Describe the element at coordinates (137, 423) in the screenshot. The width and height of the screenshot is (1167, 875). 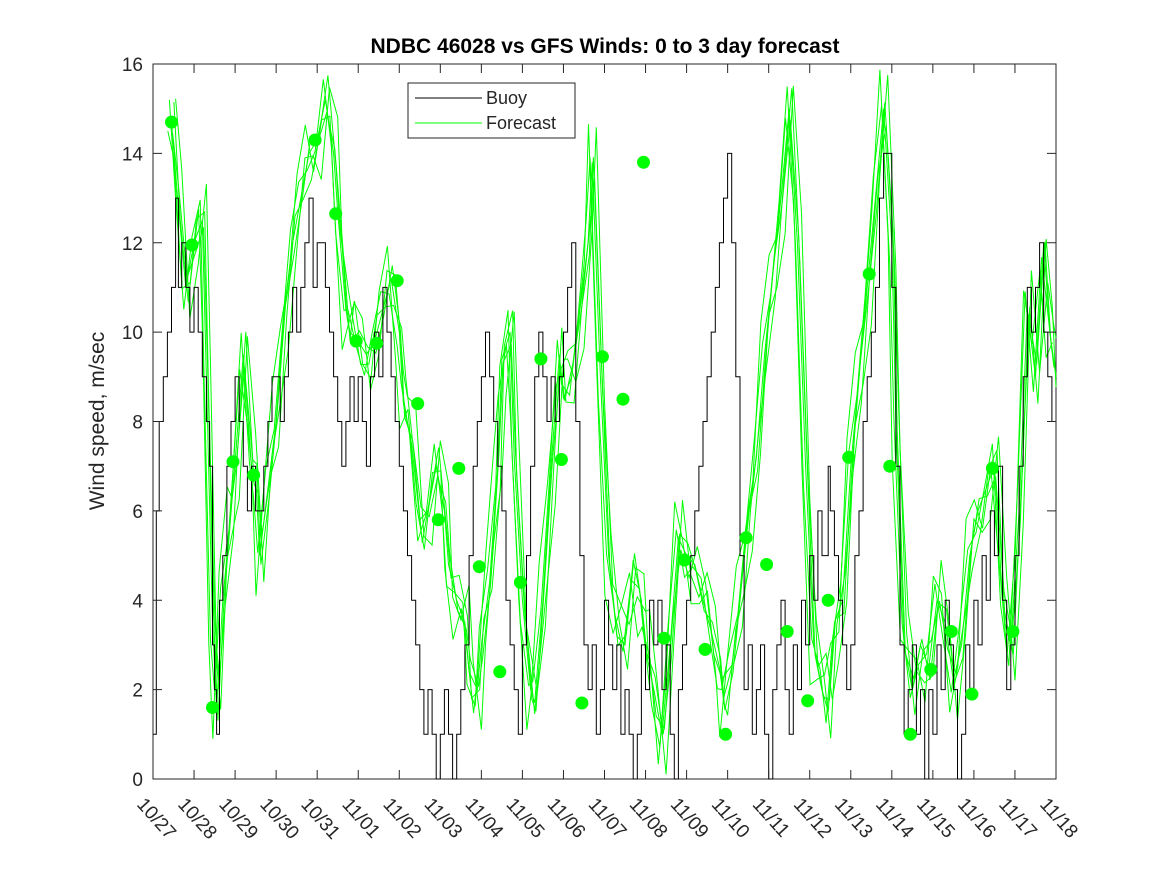
I see `y-tick-label: 8` at that location.